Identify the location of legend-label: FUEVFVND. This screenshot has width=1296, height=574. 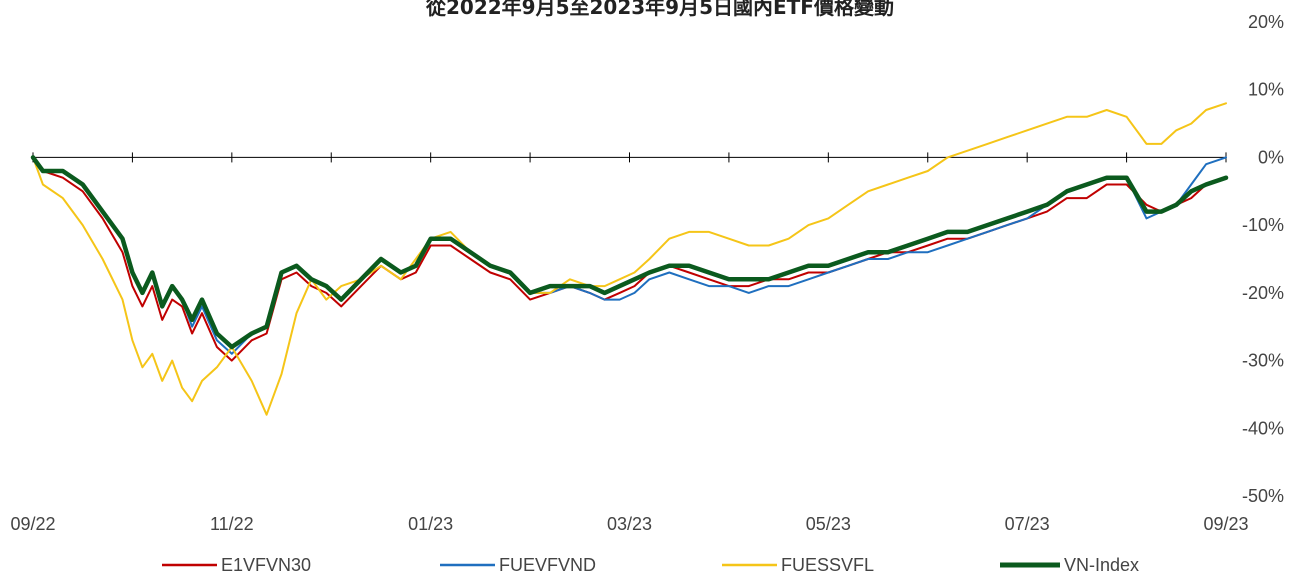
(547, 564).